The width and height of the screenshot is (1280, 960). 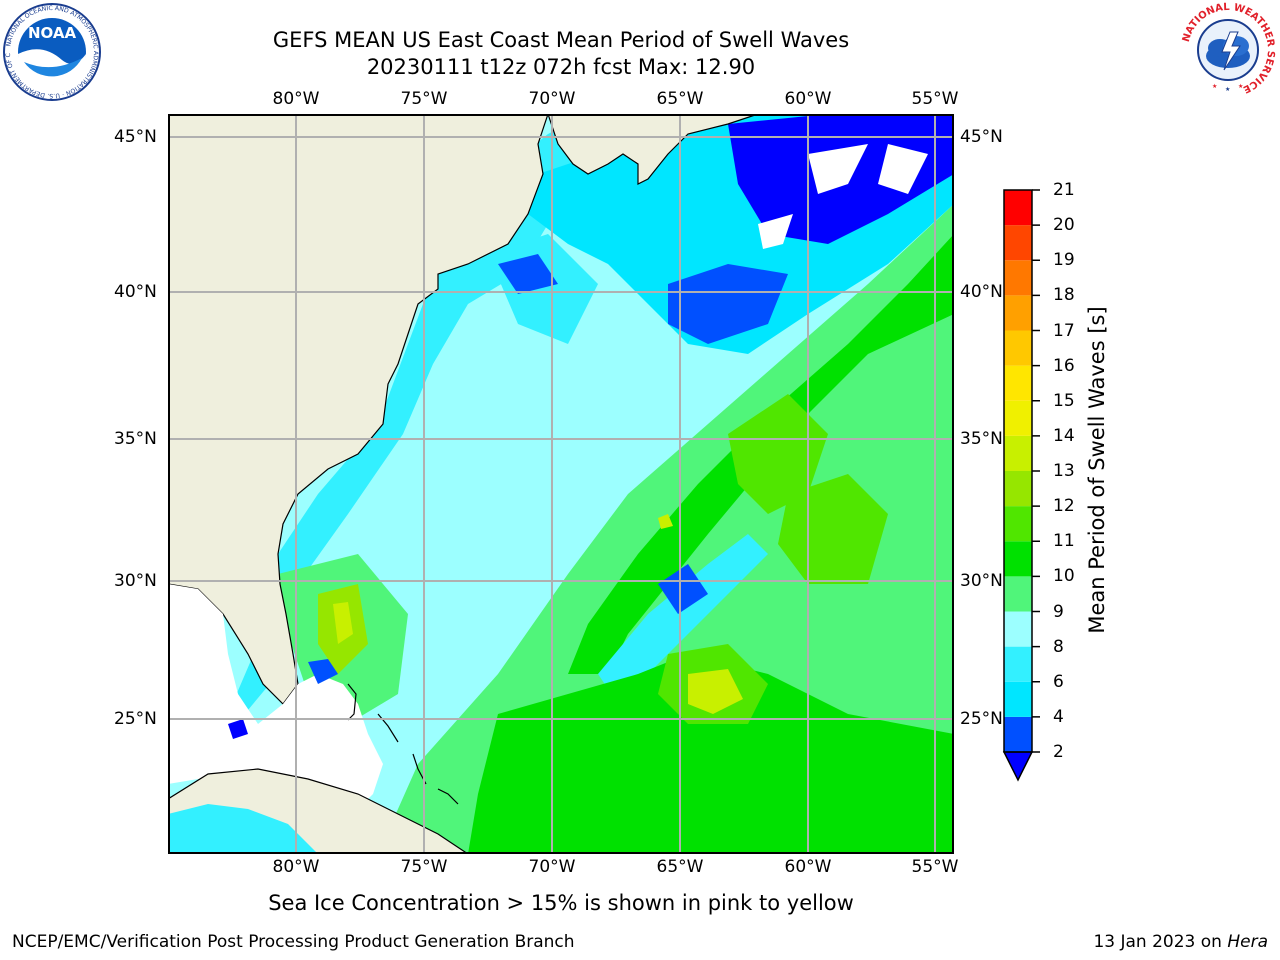 I want to click on colorbar-tick-label: 19, so click(x=1064, y=260).